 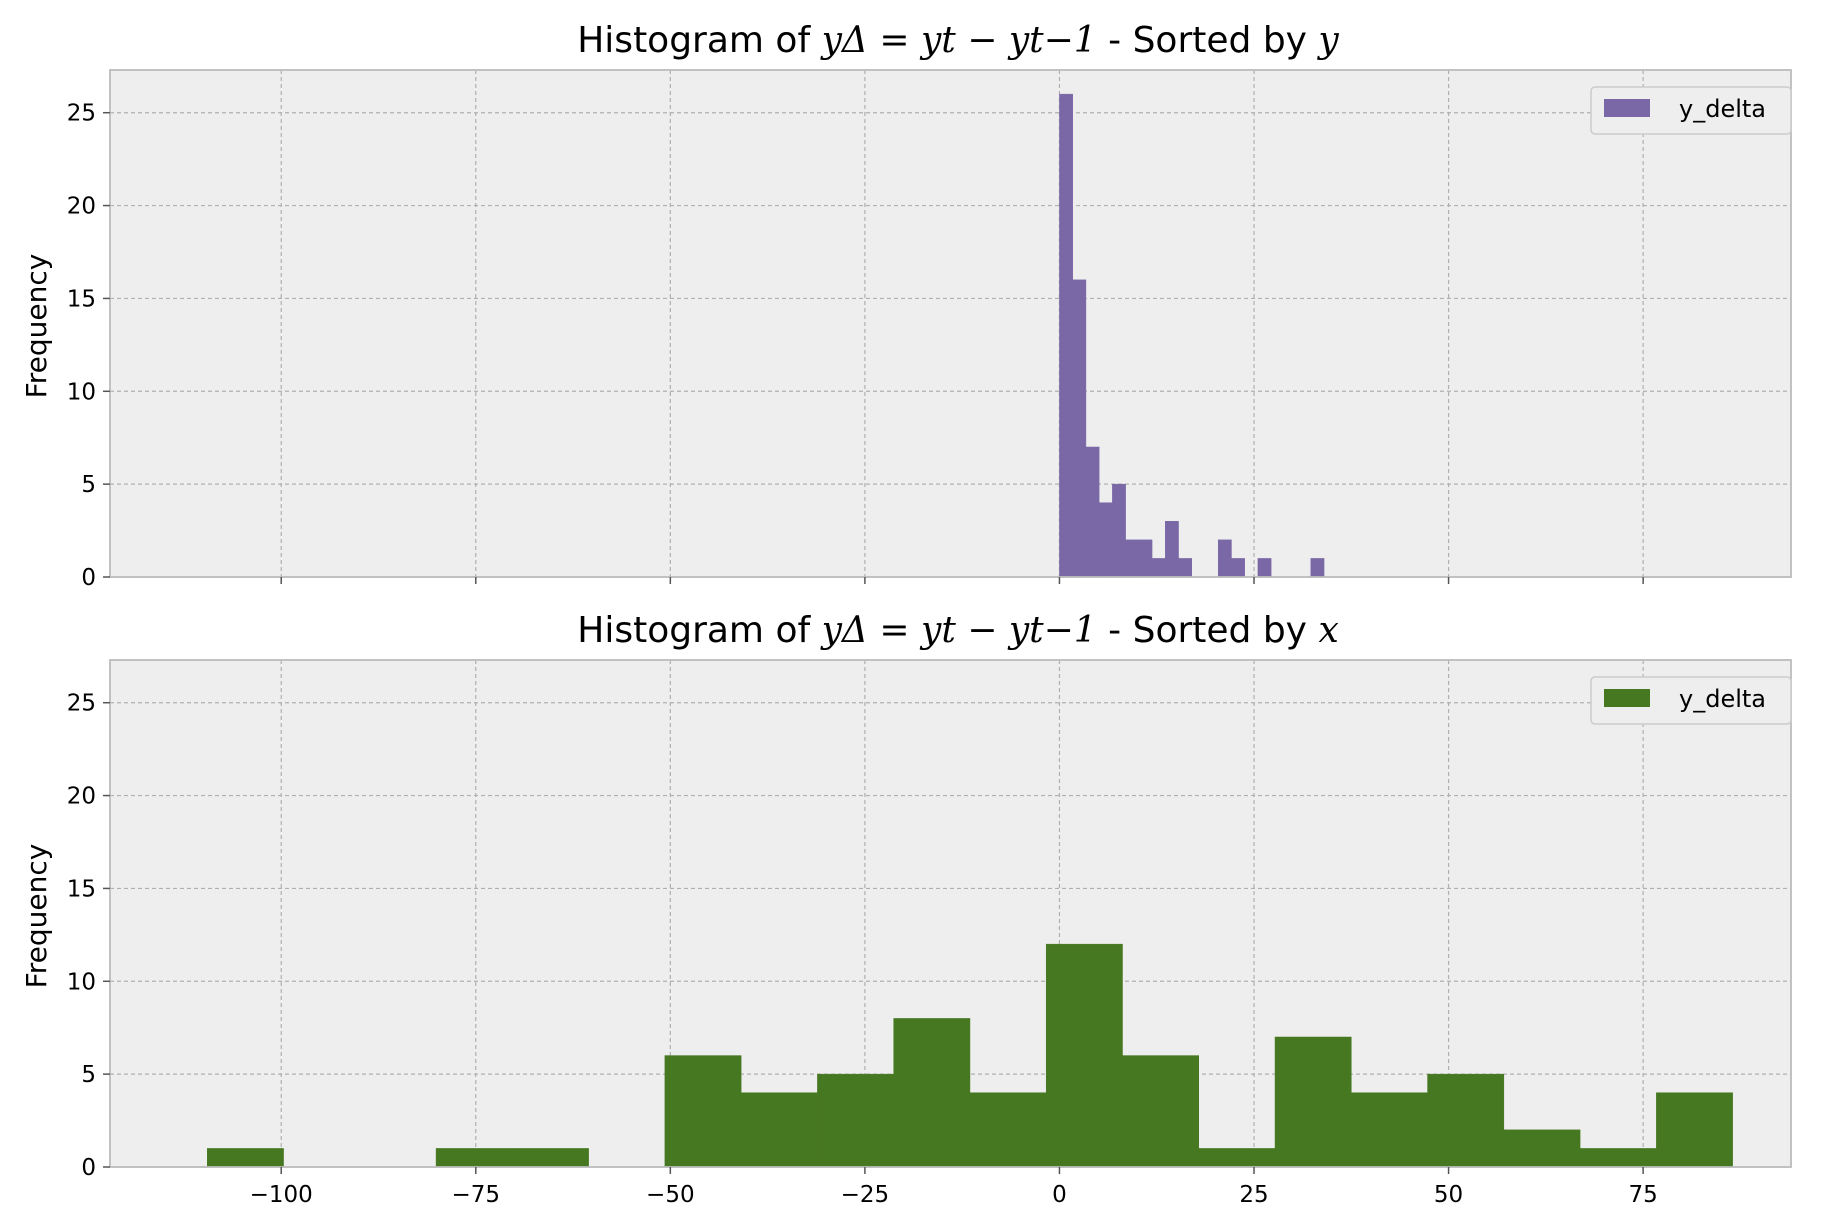 I want to click on bottom-title-prefix: Histogram of, so click(x=699, y=630).